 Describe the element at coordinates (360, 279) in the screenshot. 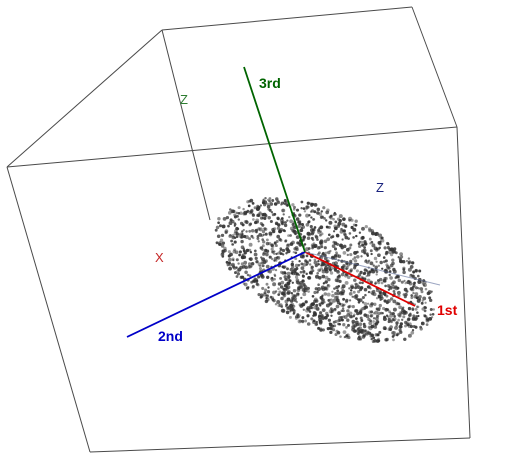

I see `axis-line-1st` at that location.